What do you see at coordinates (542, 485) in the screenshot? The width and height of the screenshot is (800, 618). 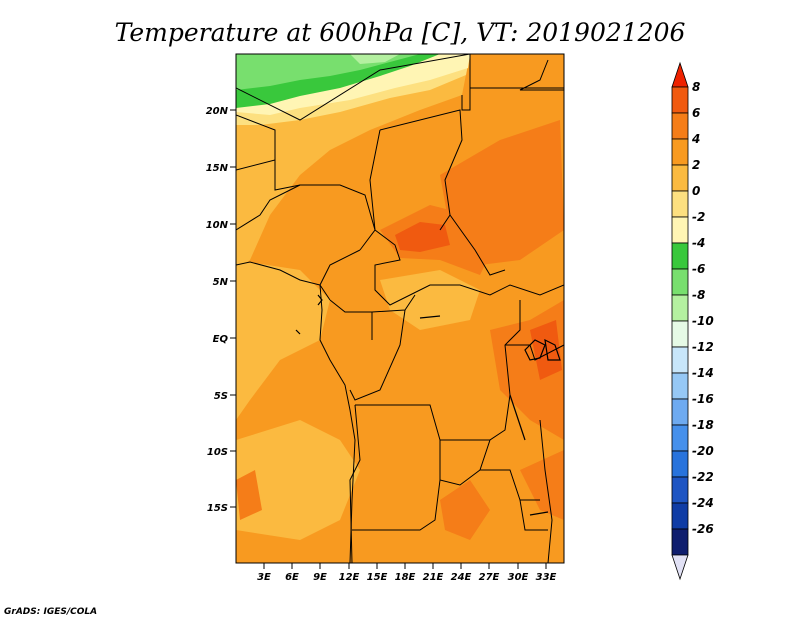 I see `field-4-to-6-southeast` at bounding box center [542, 485].